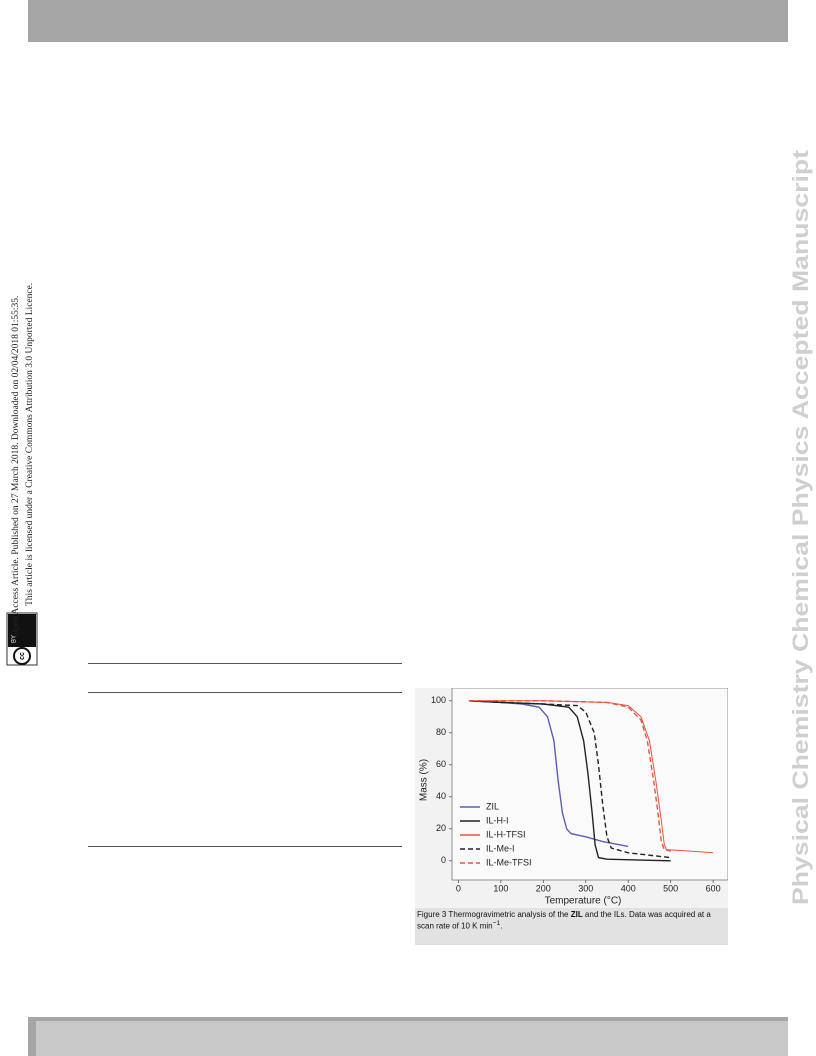 The width and height of the screenshot is (816, 1056). I want to click on x-tick-label: 400, so click(628, 888).